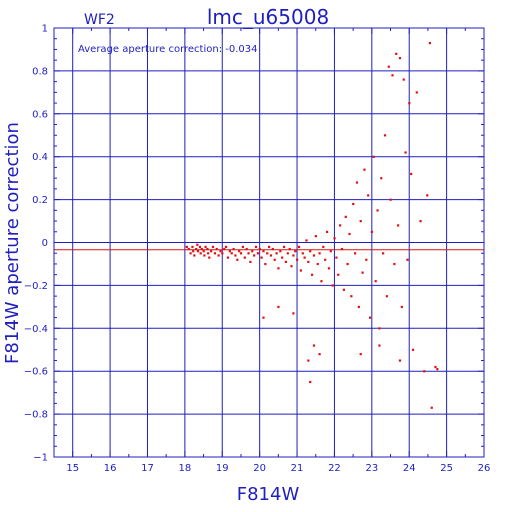  I want to click on x-tick-label: 21, so click(297, 468).